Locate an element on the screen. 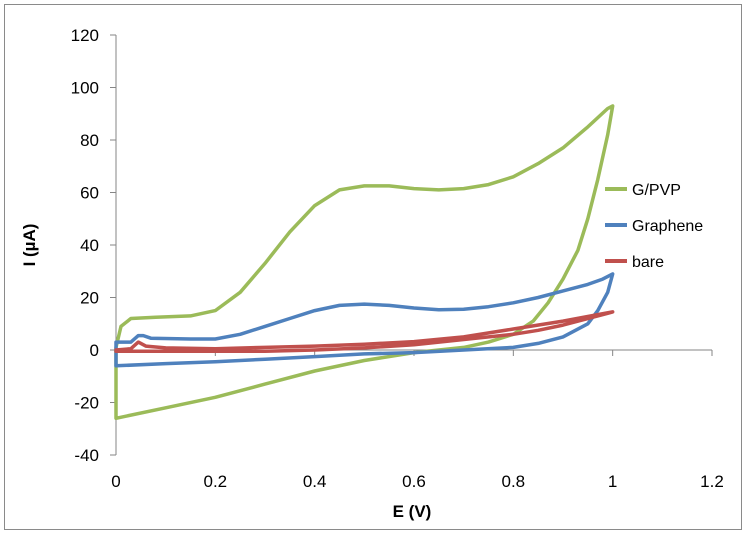 The height and width of the screenshot is (536, 748). y-tick-label: -40 is located at coordinates (86, 455).